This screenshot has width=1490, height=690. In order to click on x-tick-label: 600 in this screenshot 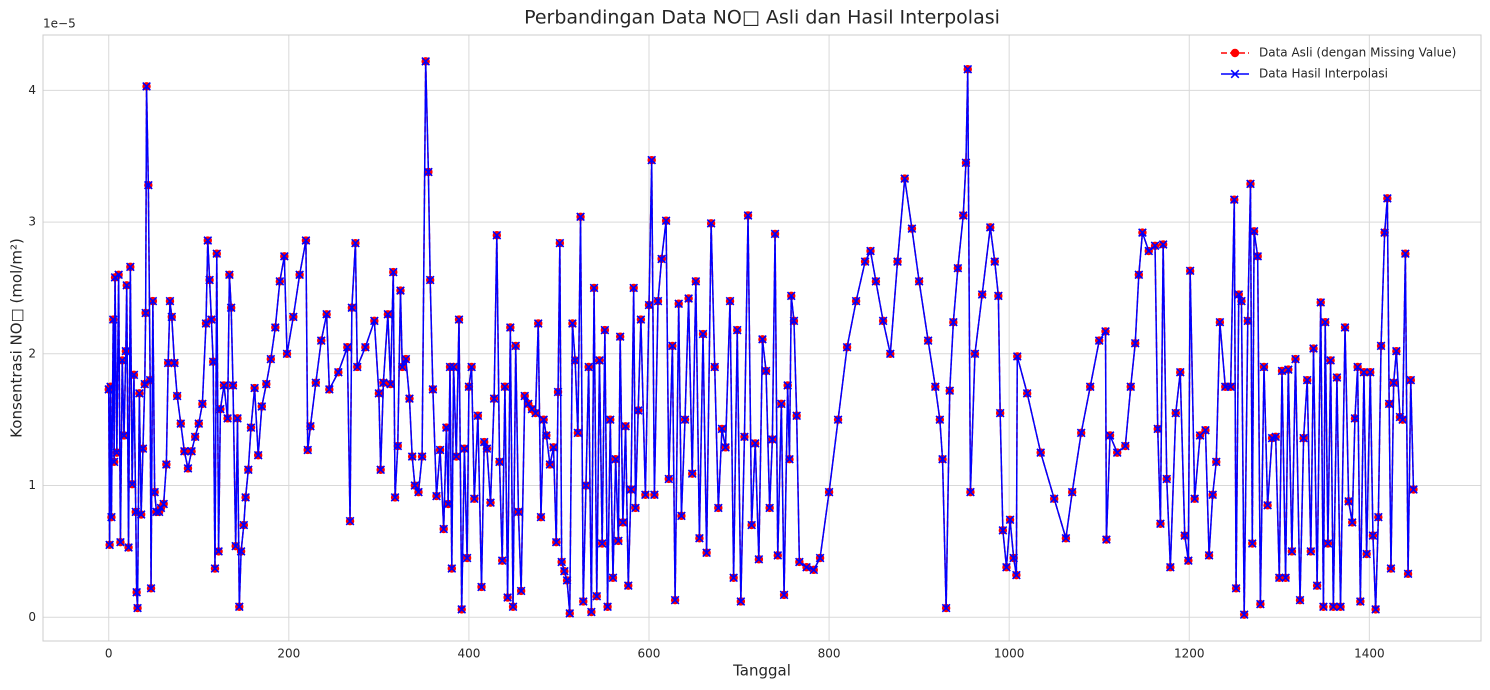, I will do `click(649, 654)`.